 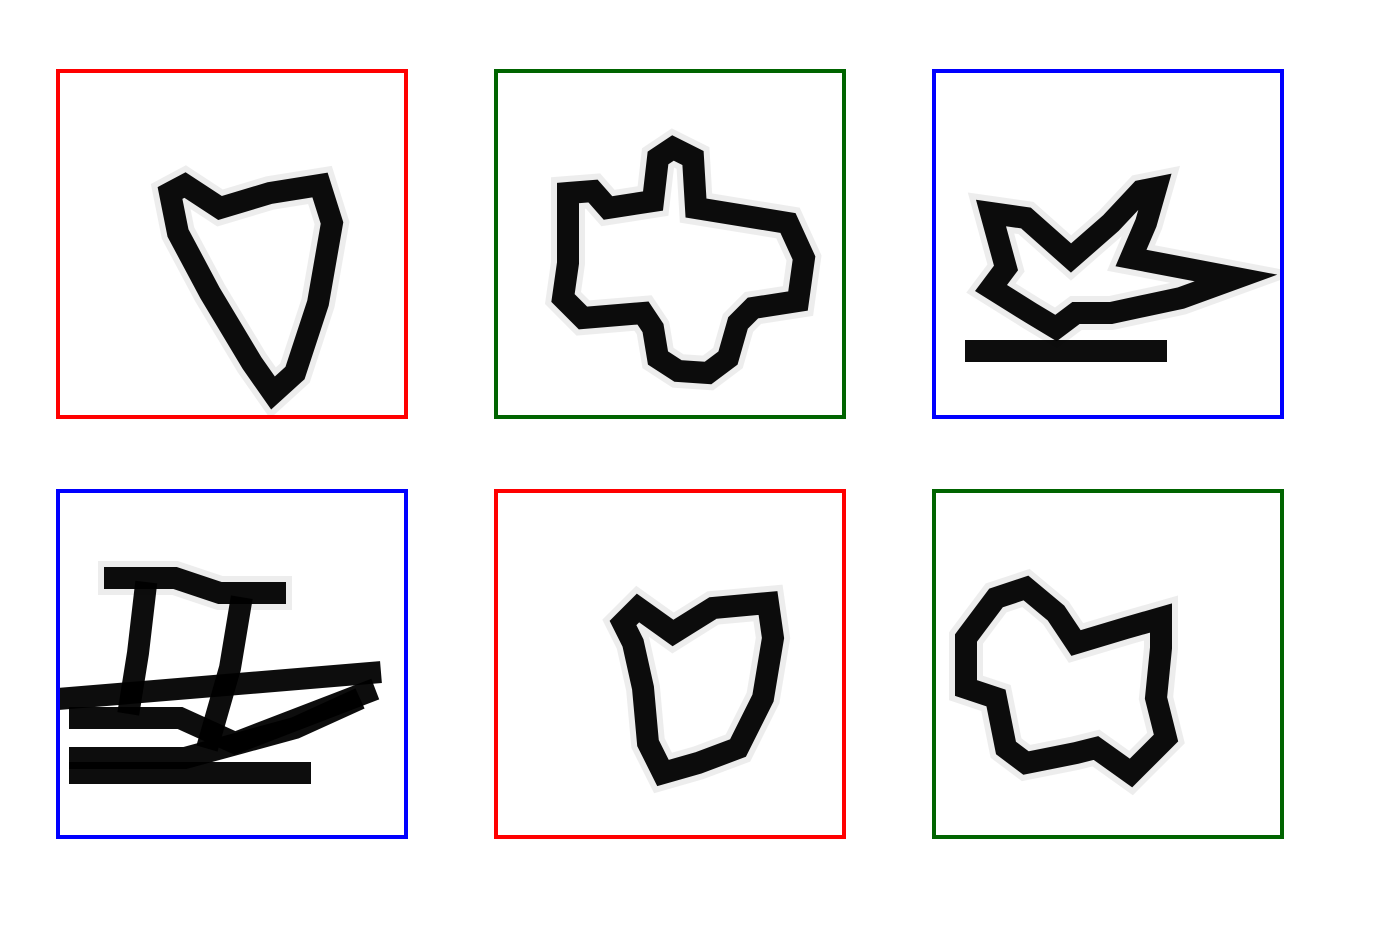 I want to click on panel-star-dash, so click(x=1108, y=244).